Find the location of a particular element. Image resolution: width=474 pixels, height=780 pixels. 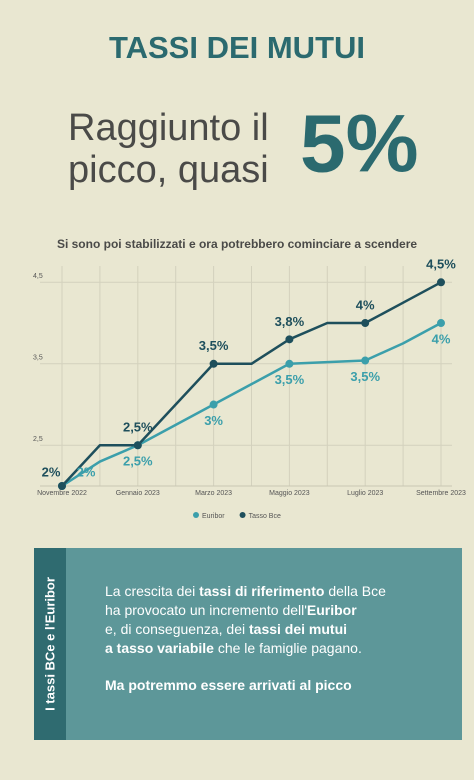

x-tick-label: Settembre 2023 is located at coordinates (441, 493).